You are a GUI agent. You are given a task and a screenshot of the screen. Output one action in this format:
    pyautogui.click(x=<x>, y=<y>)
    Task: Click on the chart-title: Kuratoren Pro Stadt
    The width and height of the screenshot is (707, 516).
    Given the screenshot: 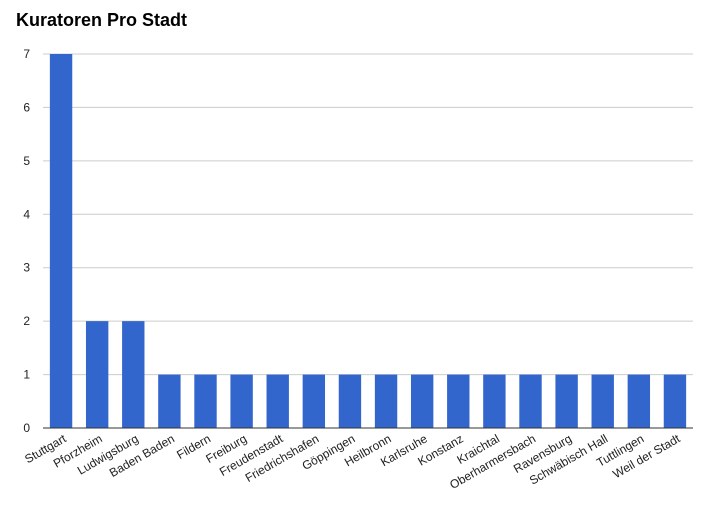 What is the action you would take?
    pyautogui.click(x=101, y=20)
    